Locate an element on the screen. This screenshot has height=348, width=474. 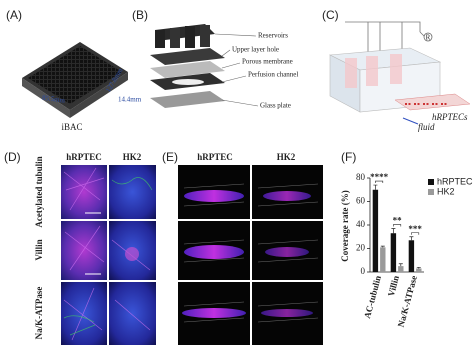
x-tick-label: AC-tubulin is located at coordinates (372, 296).